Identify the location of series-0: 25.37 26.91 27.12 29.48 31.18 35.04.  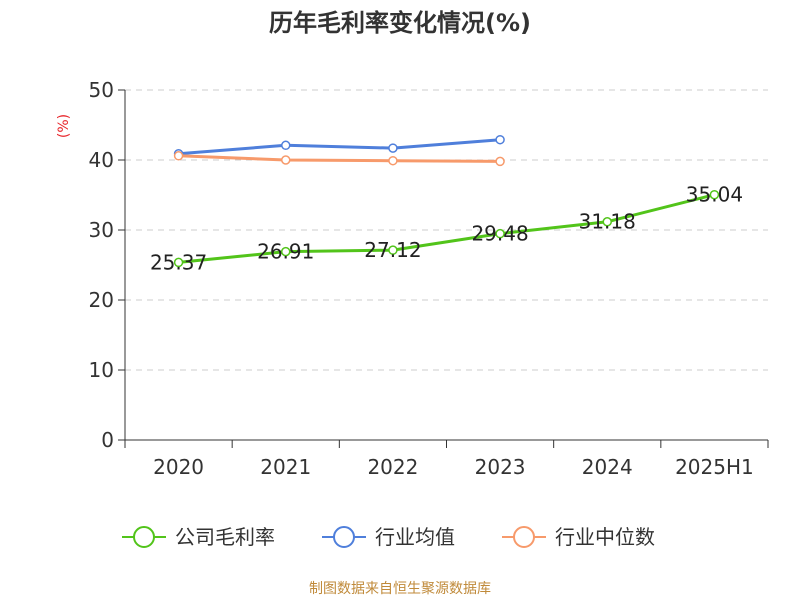
(446, 229).